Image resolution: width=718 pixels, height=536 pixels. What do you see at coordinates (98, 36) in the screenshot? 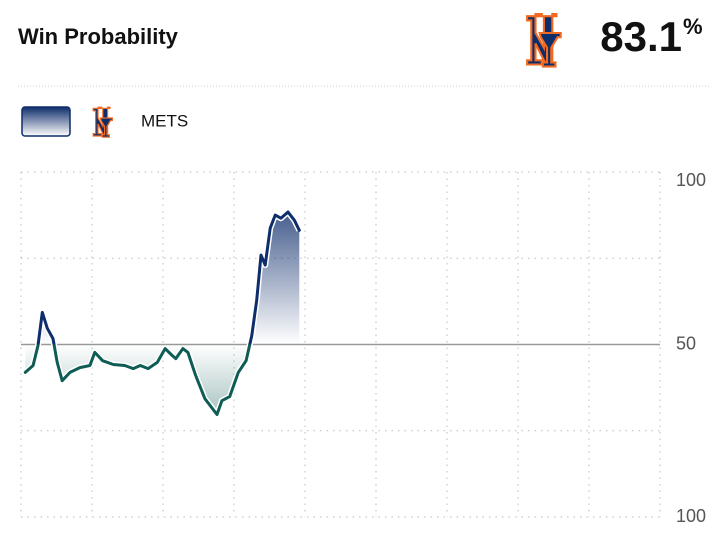
I see `title: Win Probability` at bounding box center [98, 36].